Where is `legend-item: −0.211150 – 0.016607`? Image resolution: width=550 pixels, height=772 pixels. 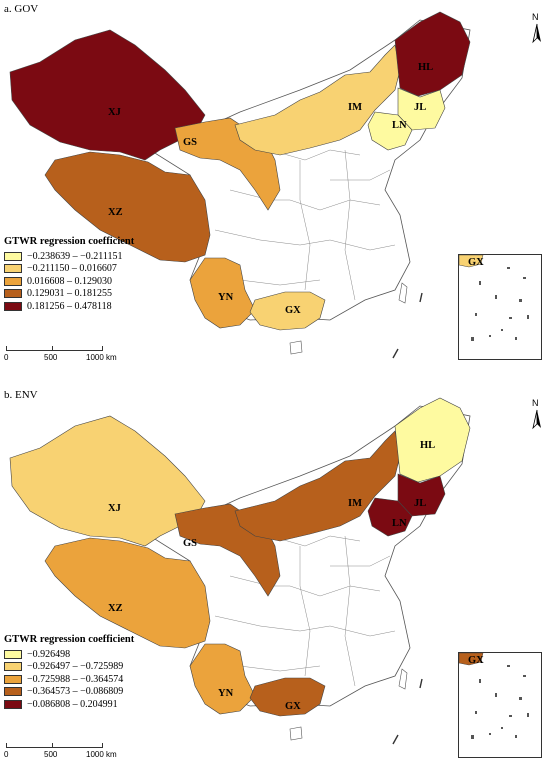
legend-item: −0.211150 – 0.016607 is located at coordinates (74, 269).